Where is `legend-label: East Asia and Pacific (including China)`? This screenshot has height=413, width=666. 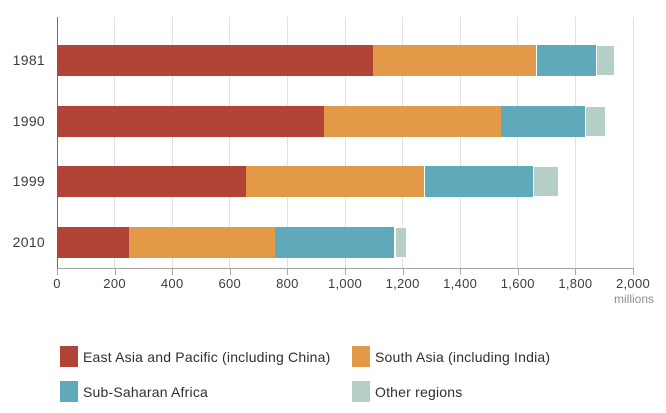 legend-label: East Asia and Pacific (including China) is located at coordinates (207, 356).